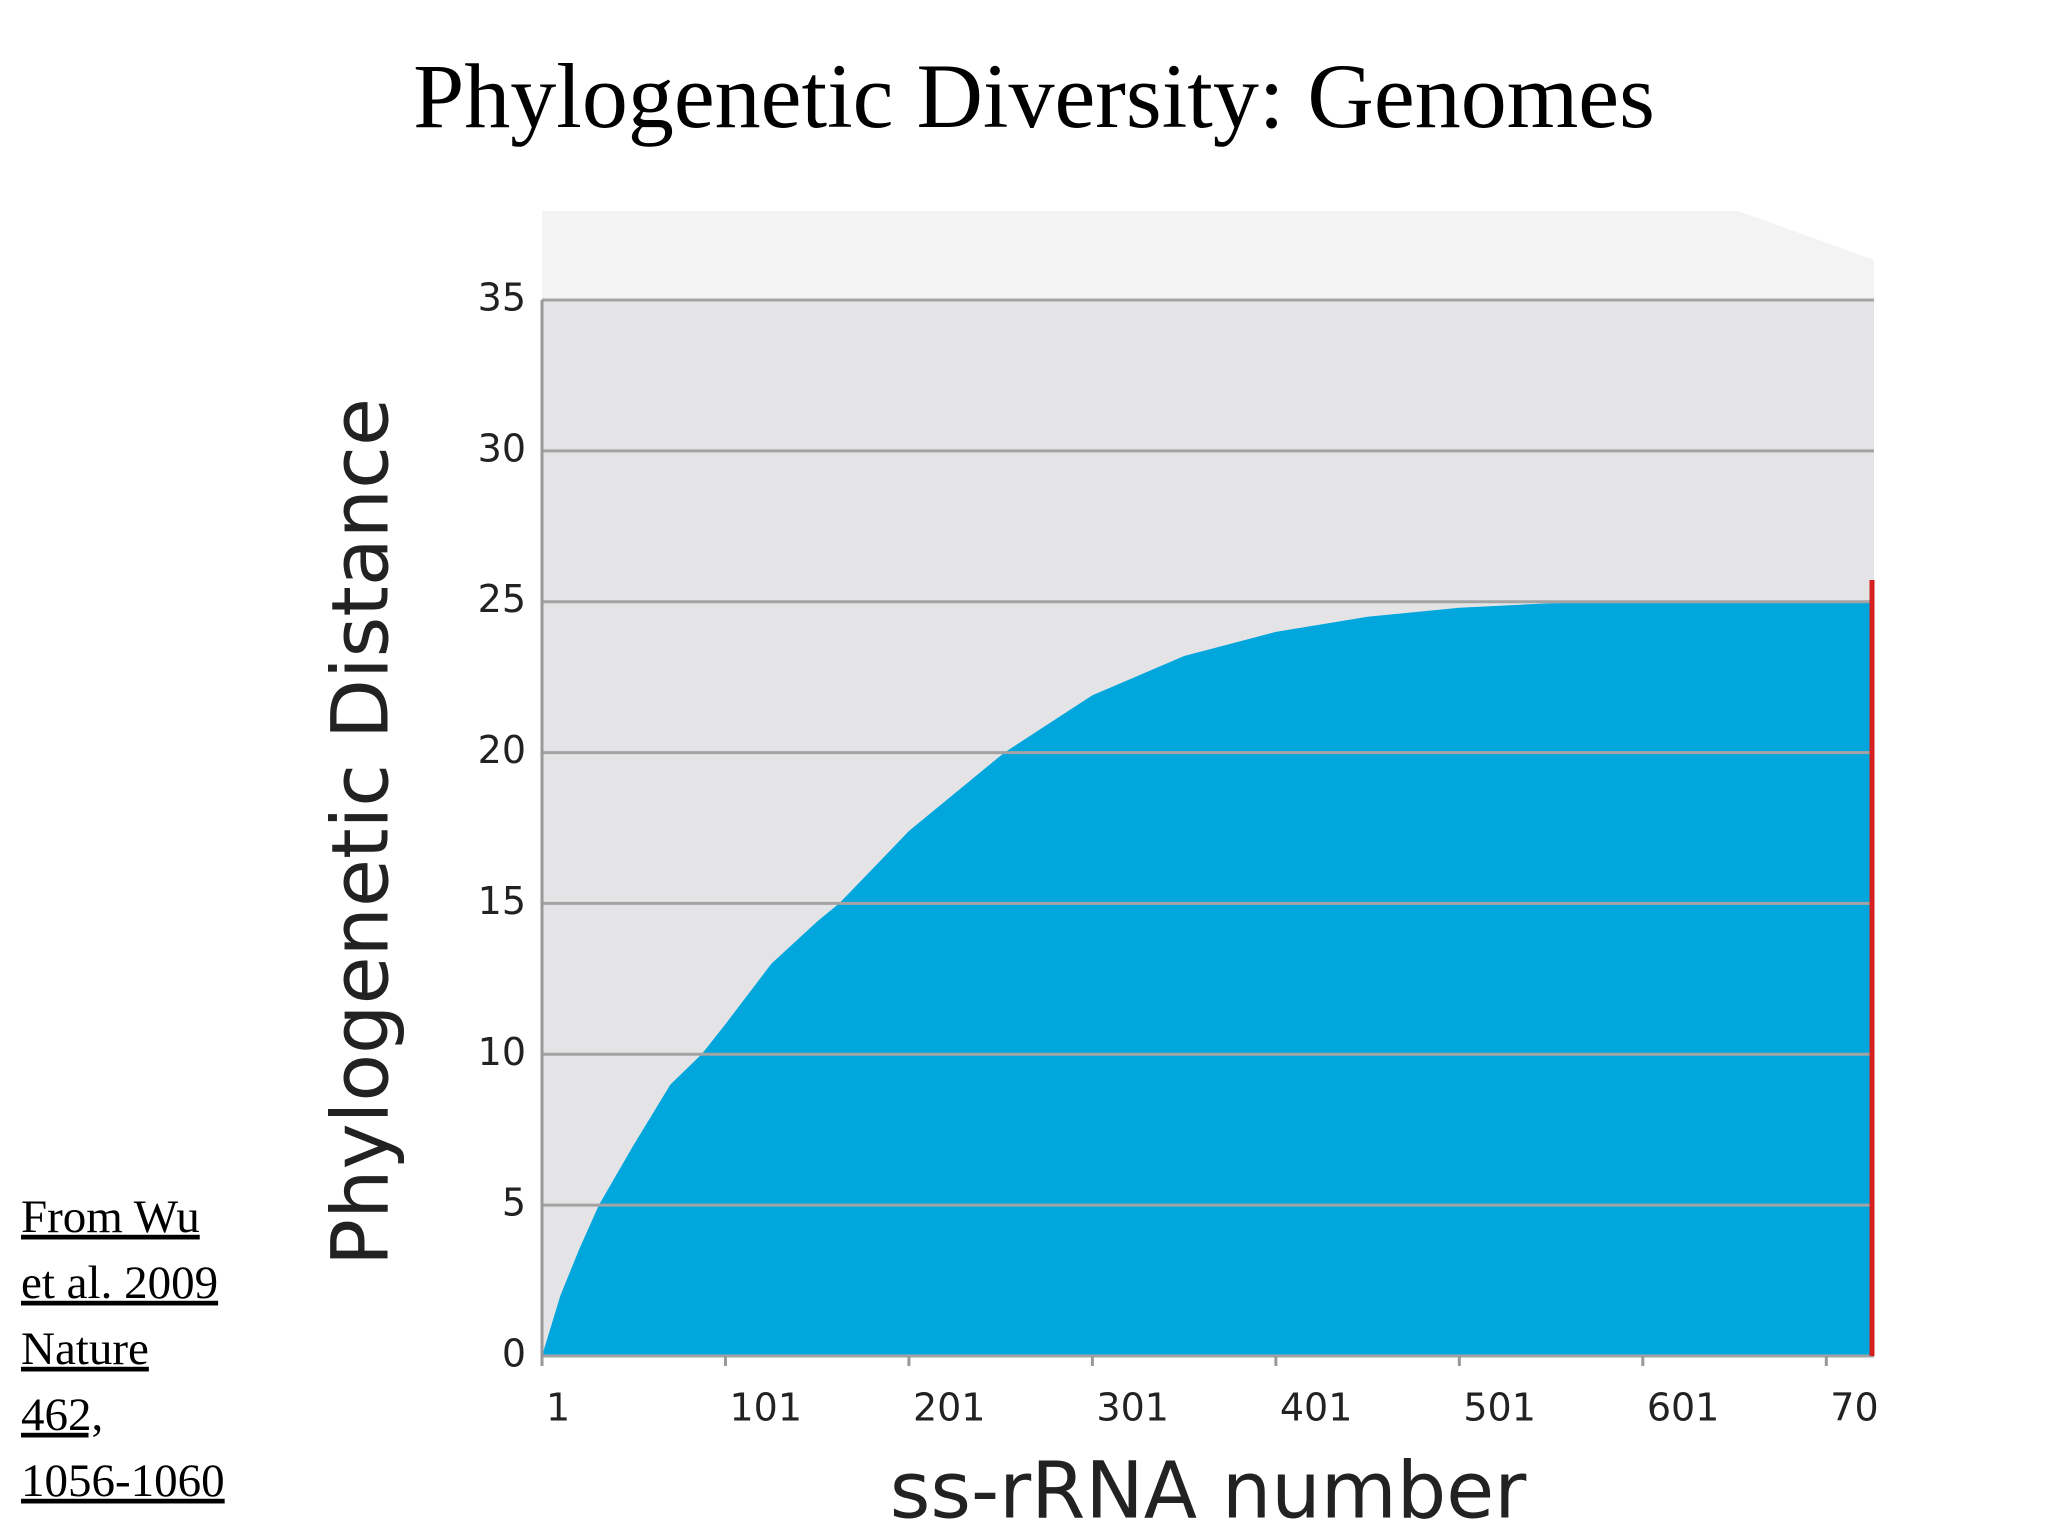 The width and height of the screenshot is (2048, 1536). Describe the element at coordinates (1034, 96) in the screenshot. I see `slide-title: Phylogenetic Diversity: Genomes` at that location.